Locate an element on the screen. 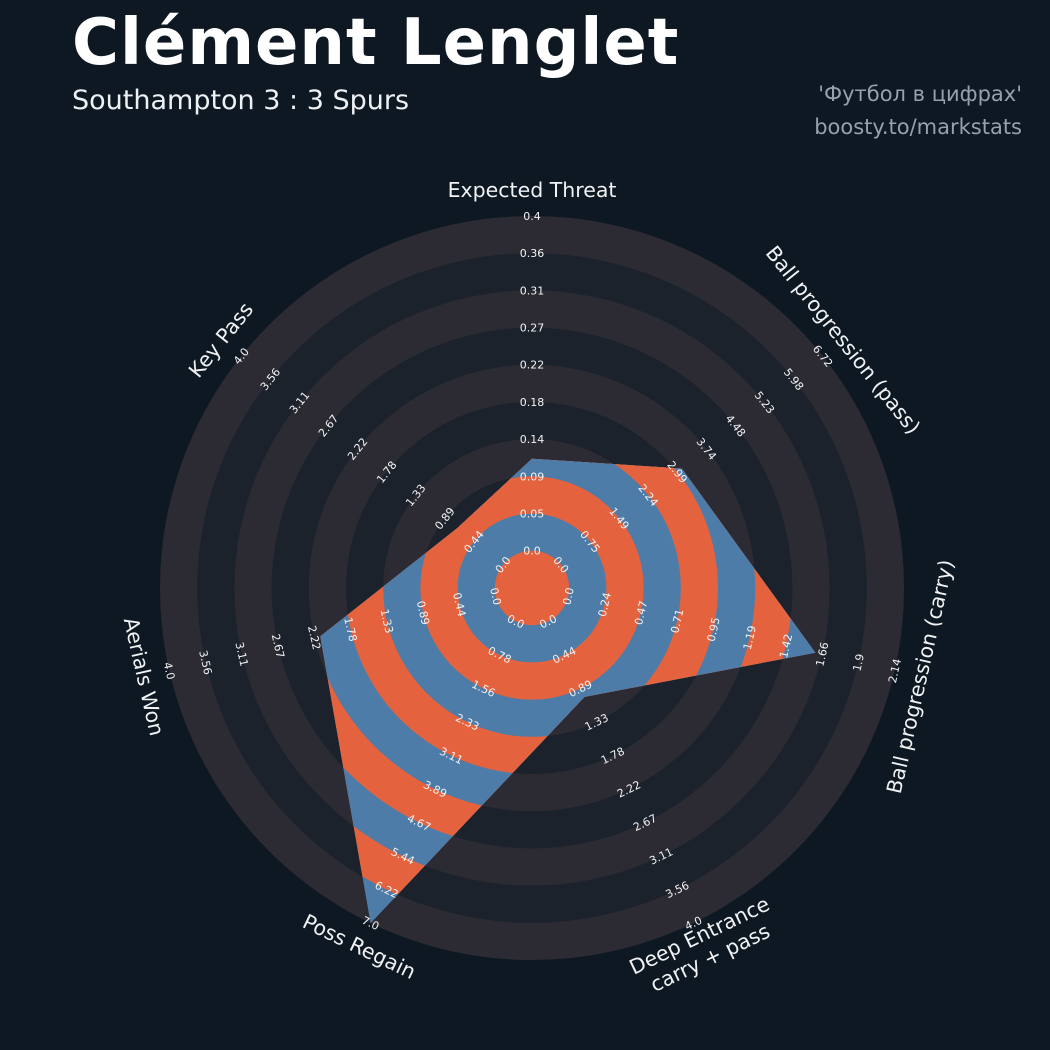  tick-label: 0.89 is located at coordinates (423, 613).